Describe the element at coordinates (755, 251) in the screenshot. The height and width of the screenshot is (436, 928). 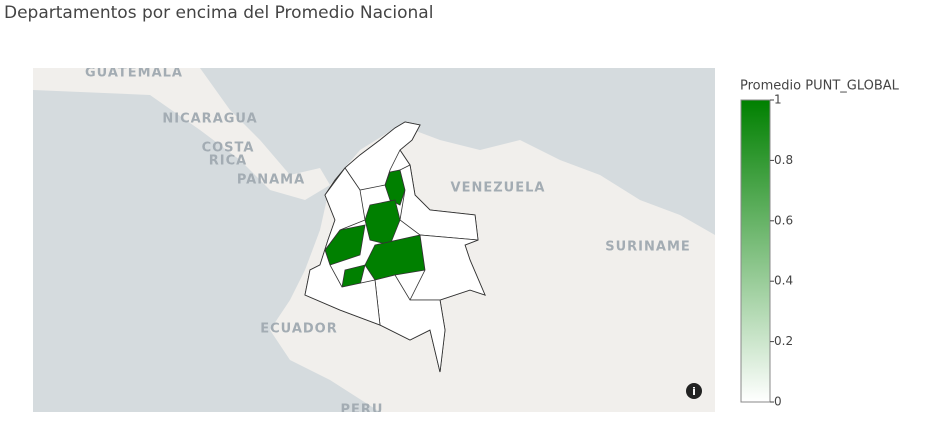
I see `colorbar` at that location.